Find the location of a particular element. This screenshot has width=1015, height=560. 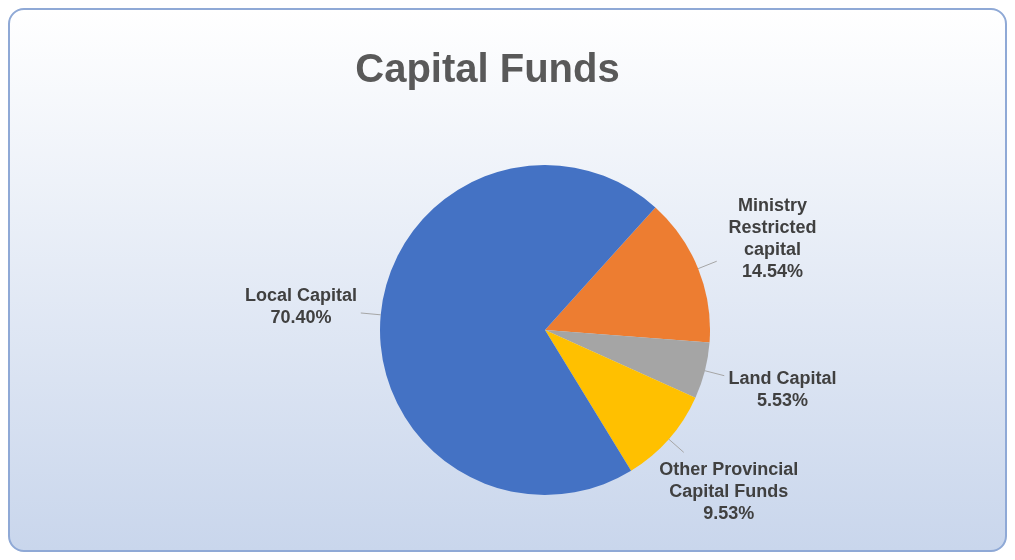

data-label: 5.53% is located at coordinates (782, 400).